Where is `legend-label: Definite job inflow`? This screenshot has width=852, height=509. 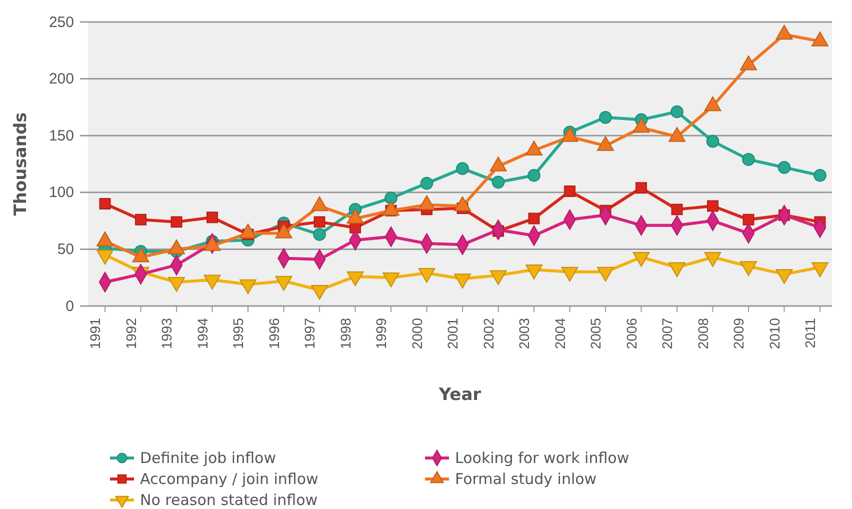 legend-label: Definite job inflow is located at coordinates (208, 458).